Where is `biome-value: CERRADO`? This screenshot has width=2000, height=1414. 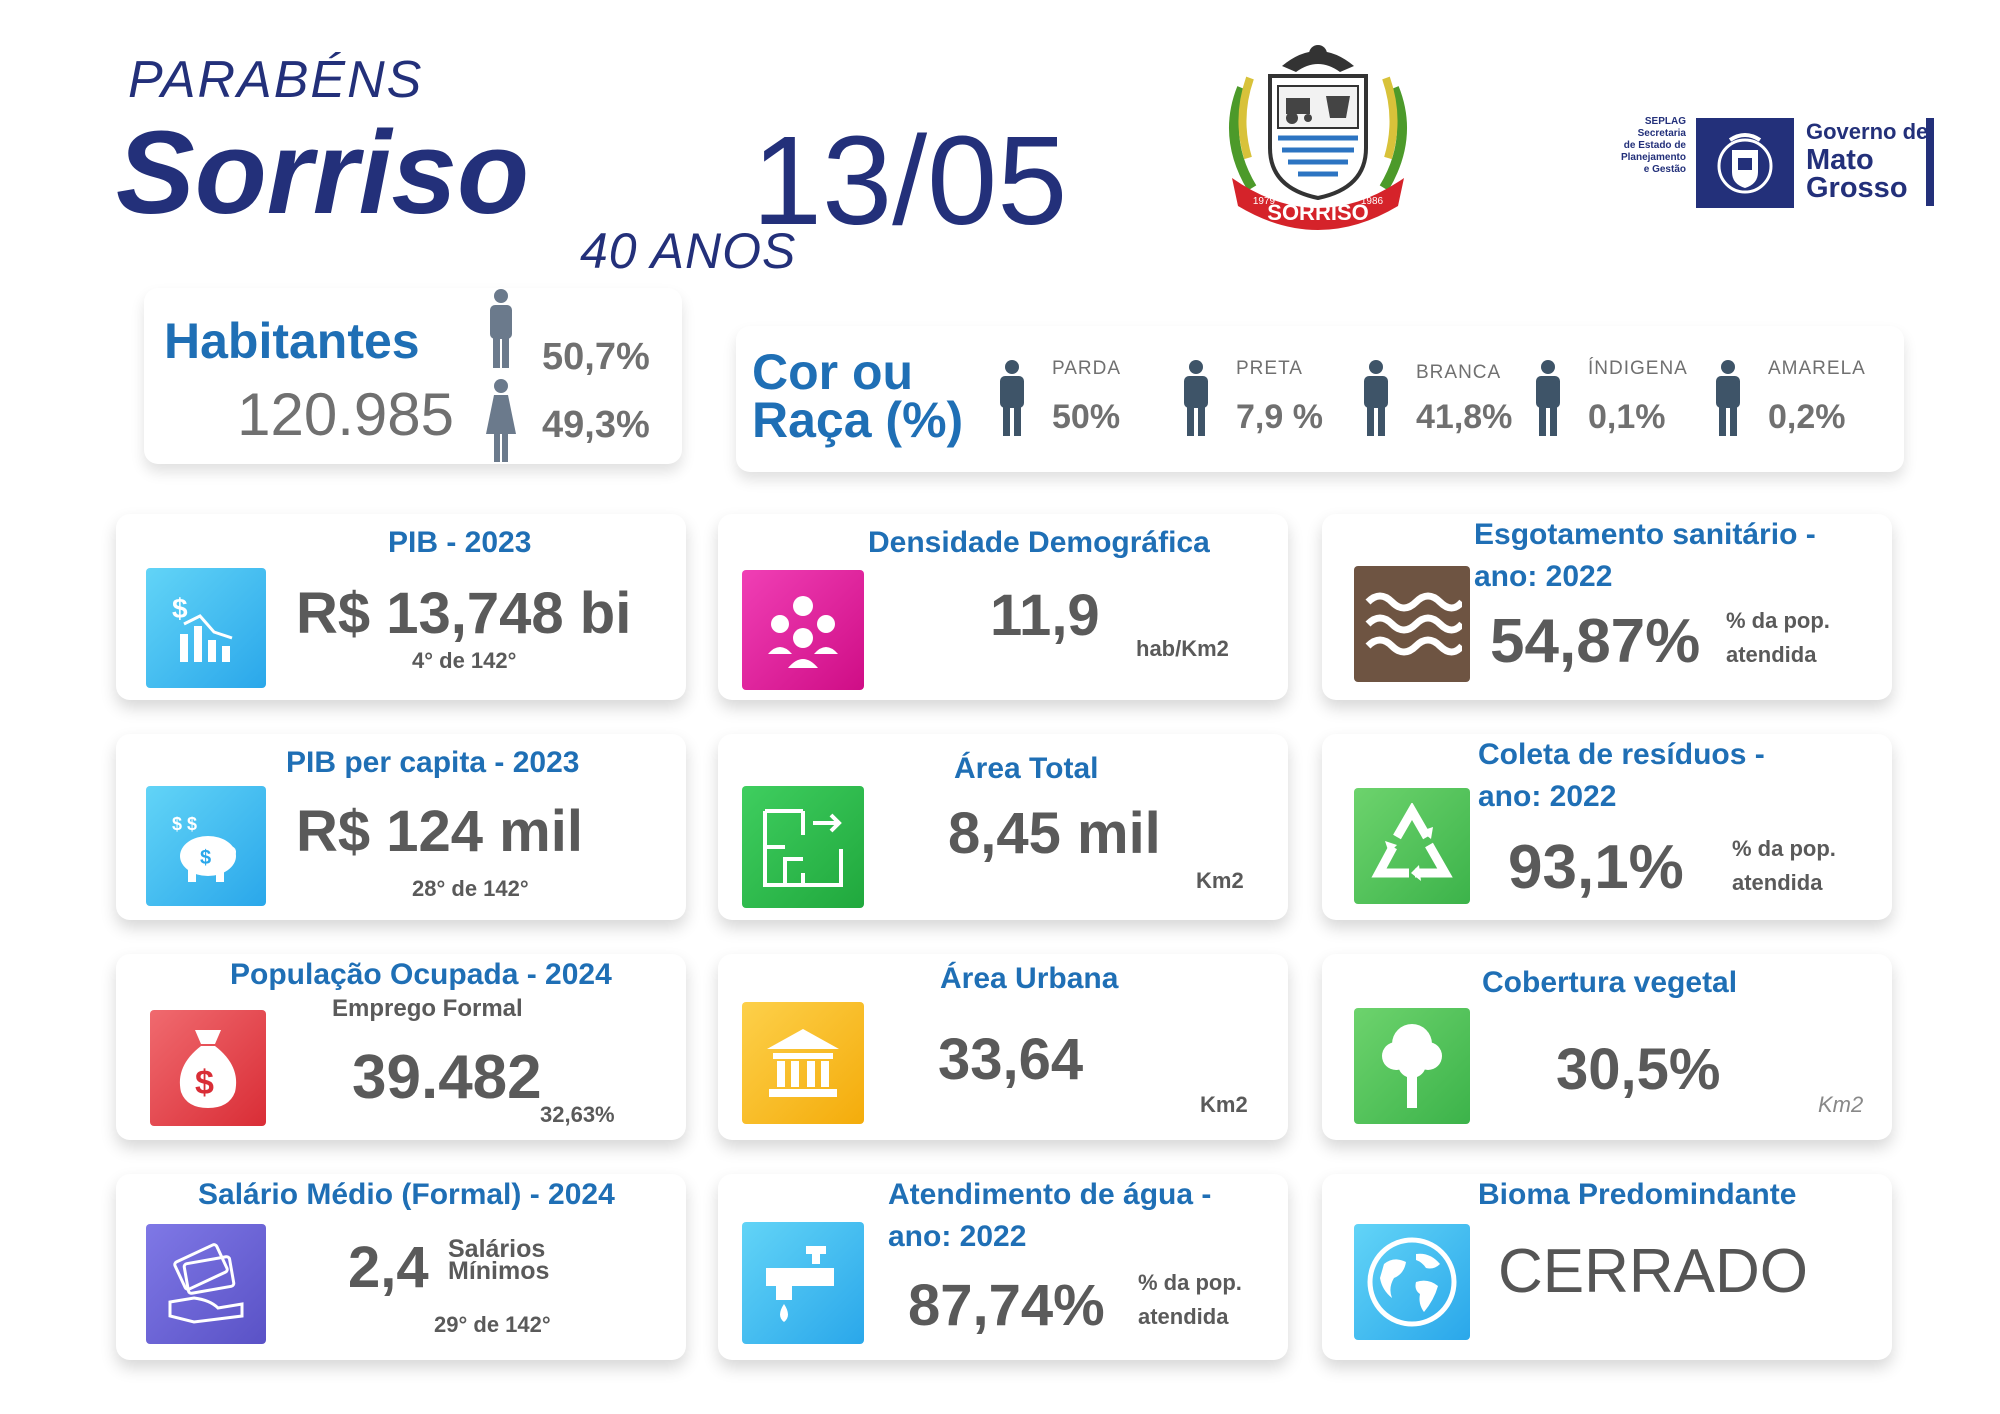 biome-value: CERRADO is located at coordinates (1653, 1271).